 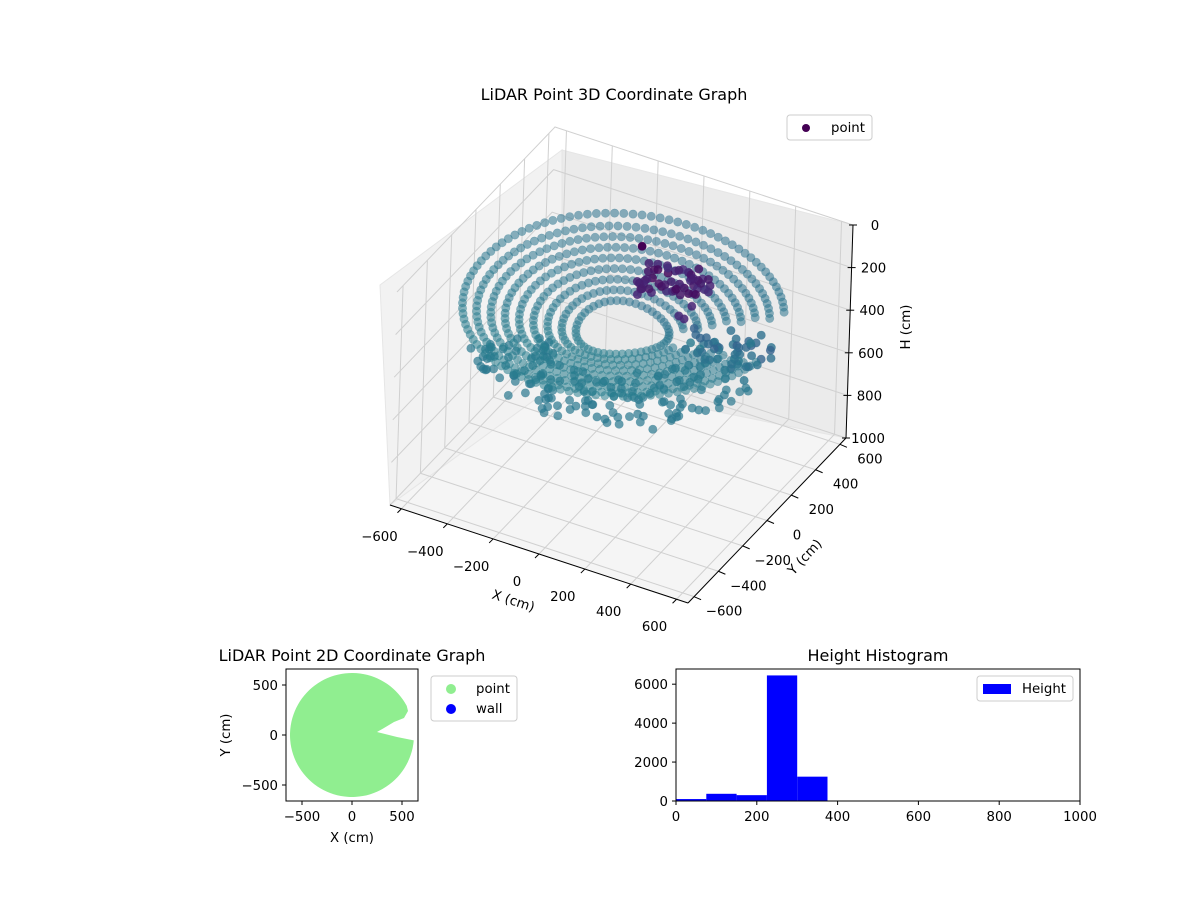 I want to click on legend-2d: point wall, so click(x=474, y=698).